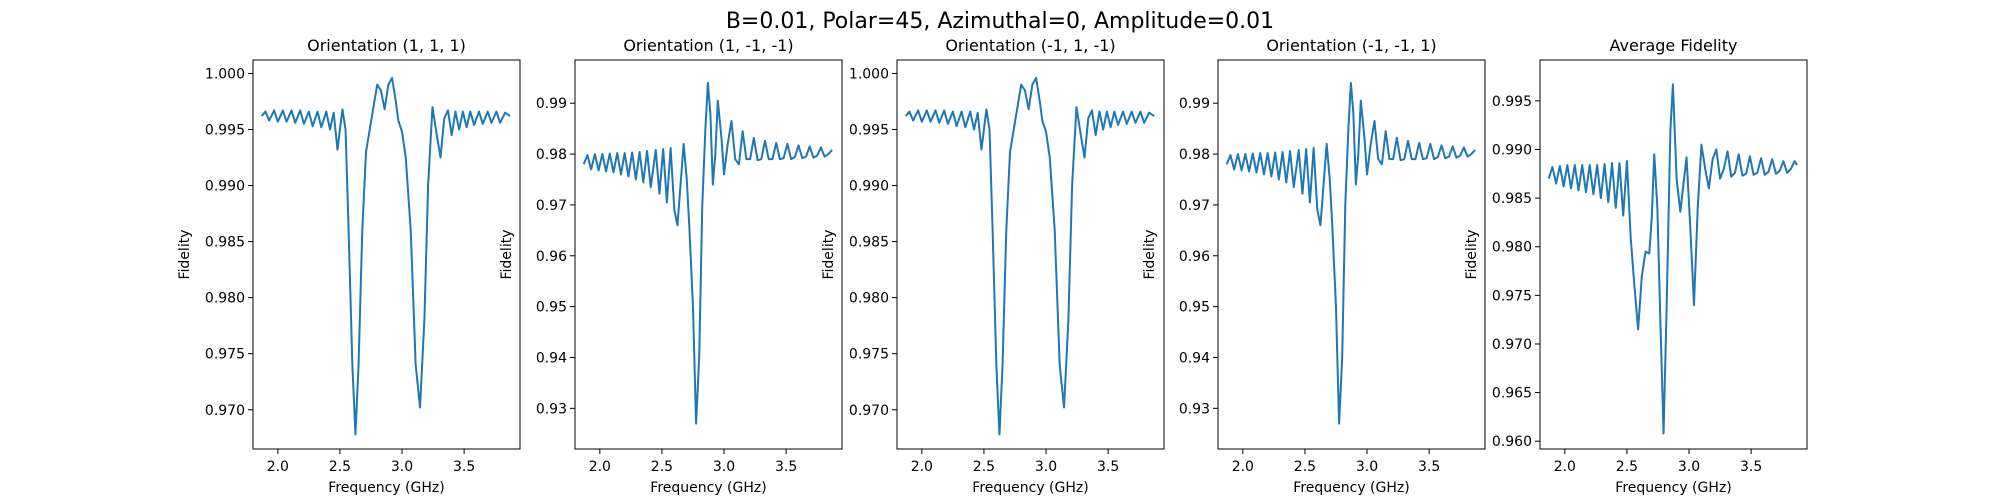  Describe the element at coordinates (1512, 442) in the screenshot. I see `y-tick-label: 0.960` at that location.